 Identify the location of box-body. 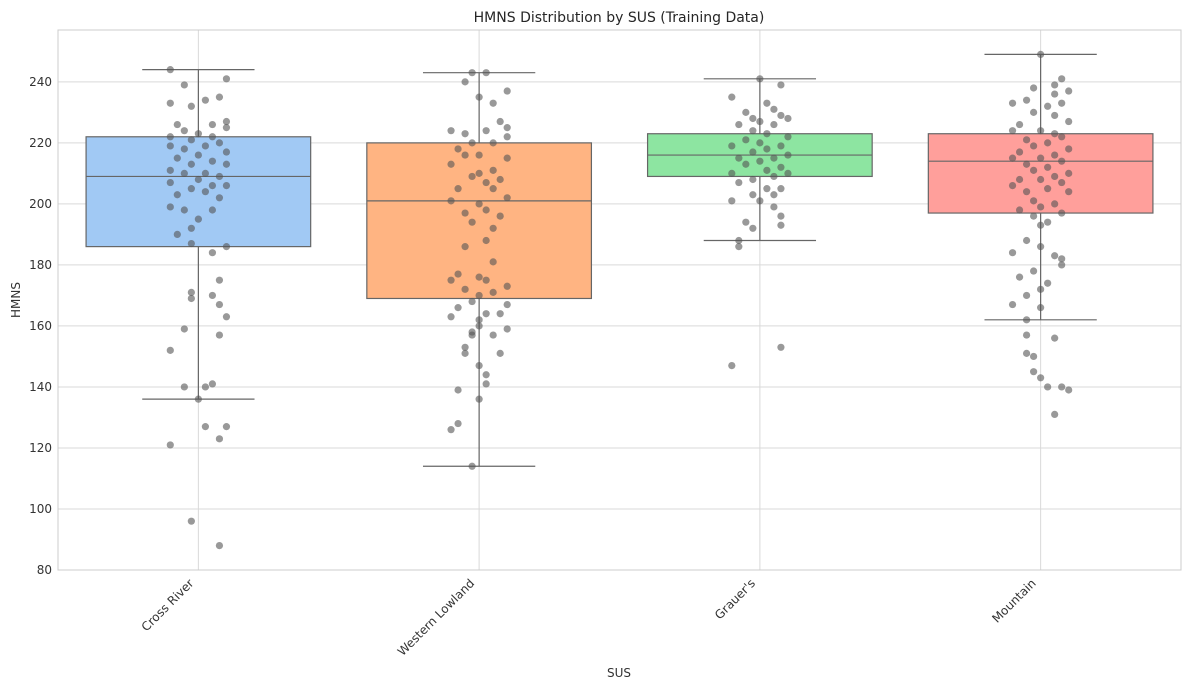
(1040, 173).